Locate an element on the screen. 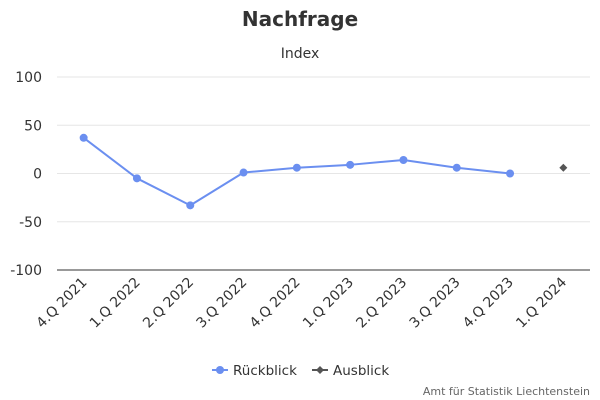  legend-item: Rückblick is located at coordinates (254, 371).